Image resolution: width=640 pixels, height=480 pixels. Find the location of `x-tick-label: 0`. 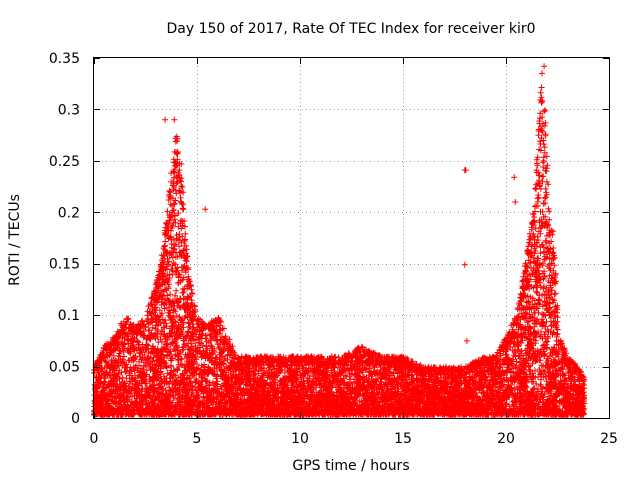

x-tick-label: 0 is located at coordinates (94, 439).